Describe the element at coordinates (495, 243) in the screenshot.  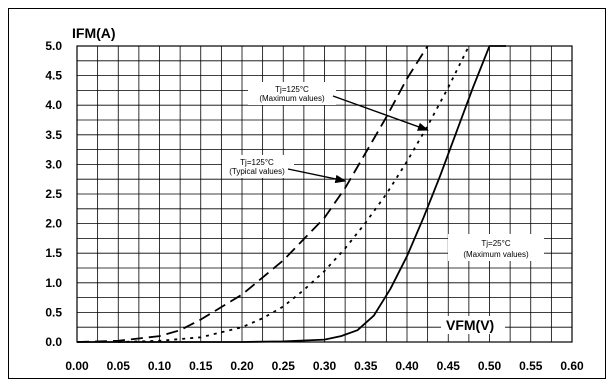
I see `annotation-line-1: Tj=25°C` at that location.